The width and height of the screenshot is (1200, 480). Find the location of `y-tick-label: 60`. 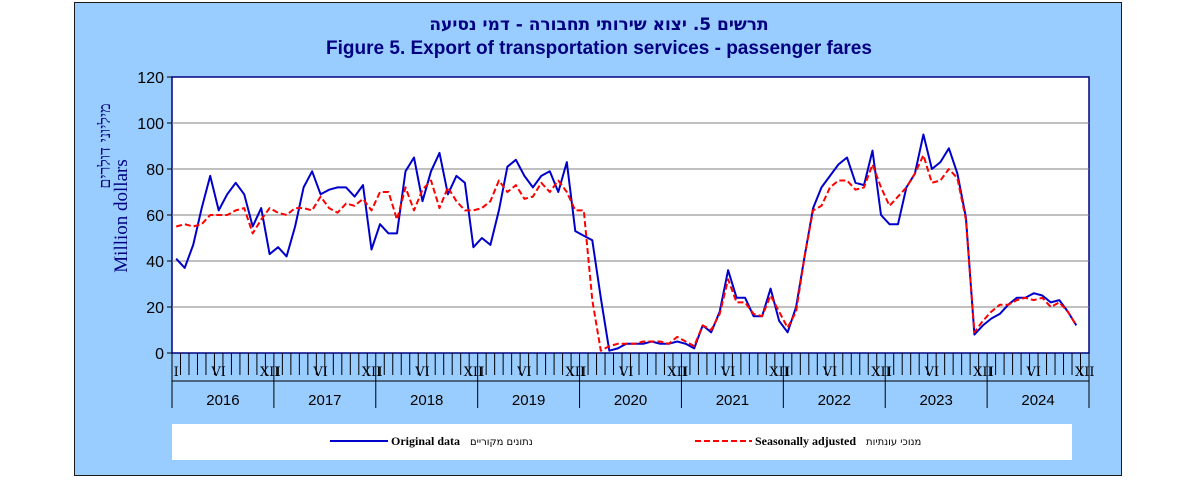

y-tick-label: 60 is located at coordinates (155, 216).